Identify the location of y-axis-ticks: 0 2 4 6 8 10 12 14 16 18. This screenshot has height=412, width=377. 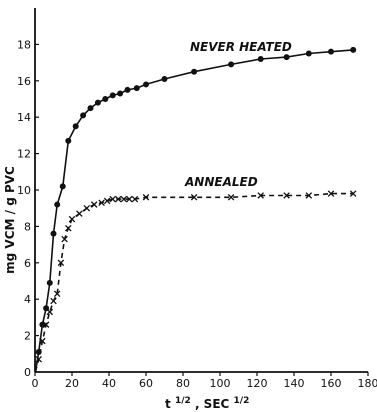
(28, 208).